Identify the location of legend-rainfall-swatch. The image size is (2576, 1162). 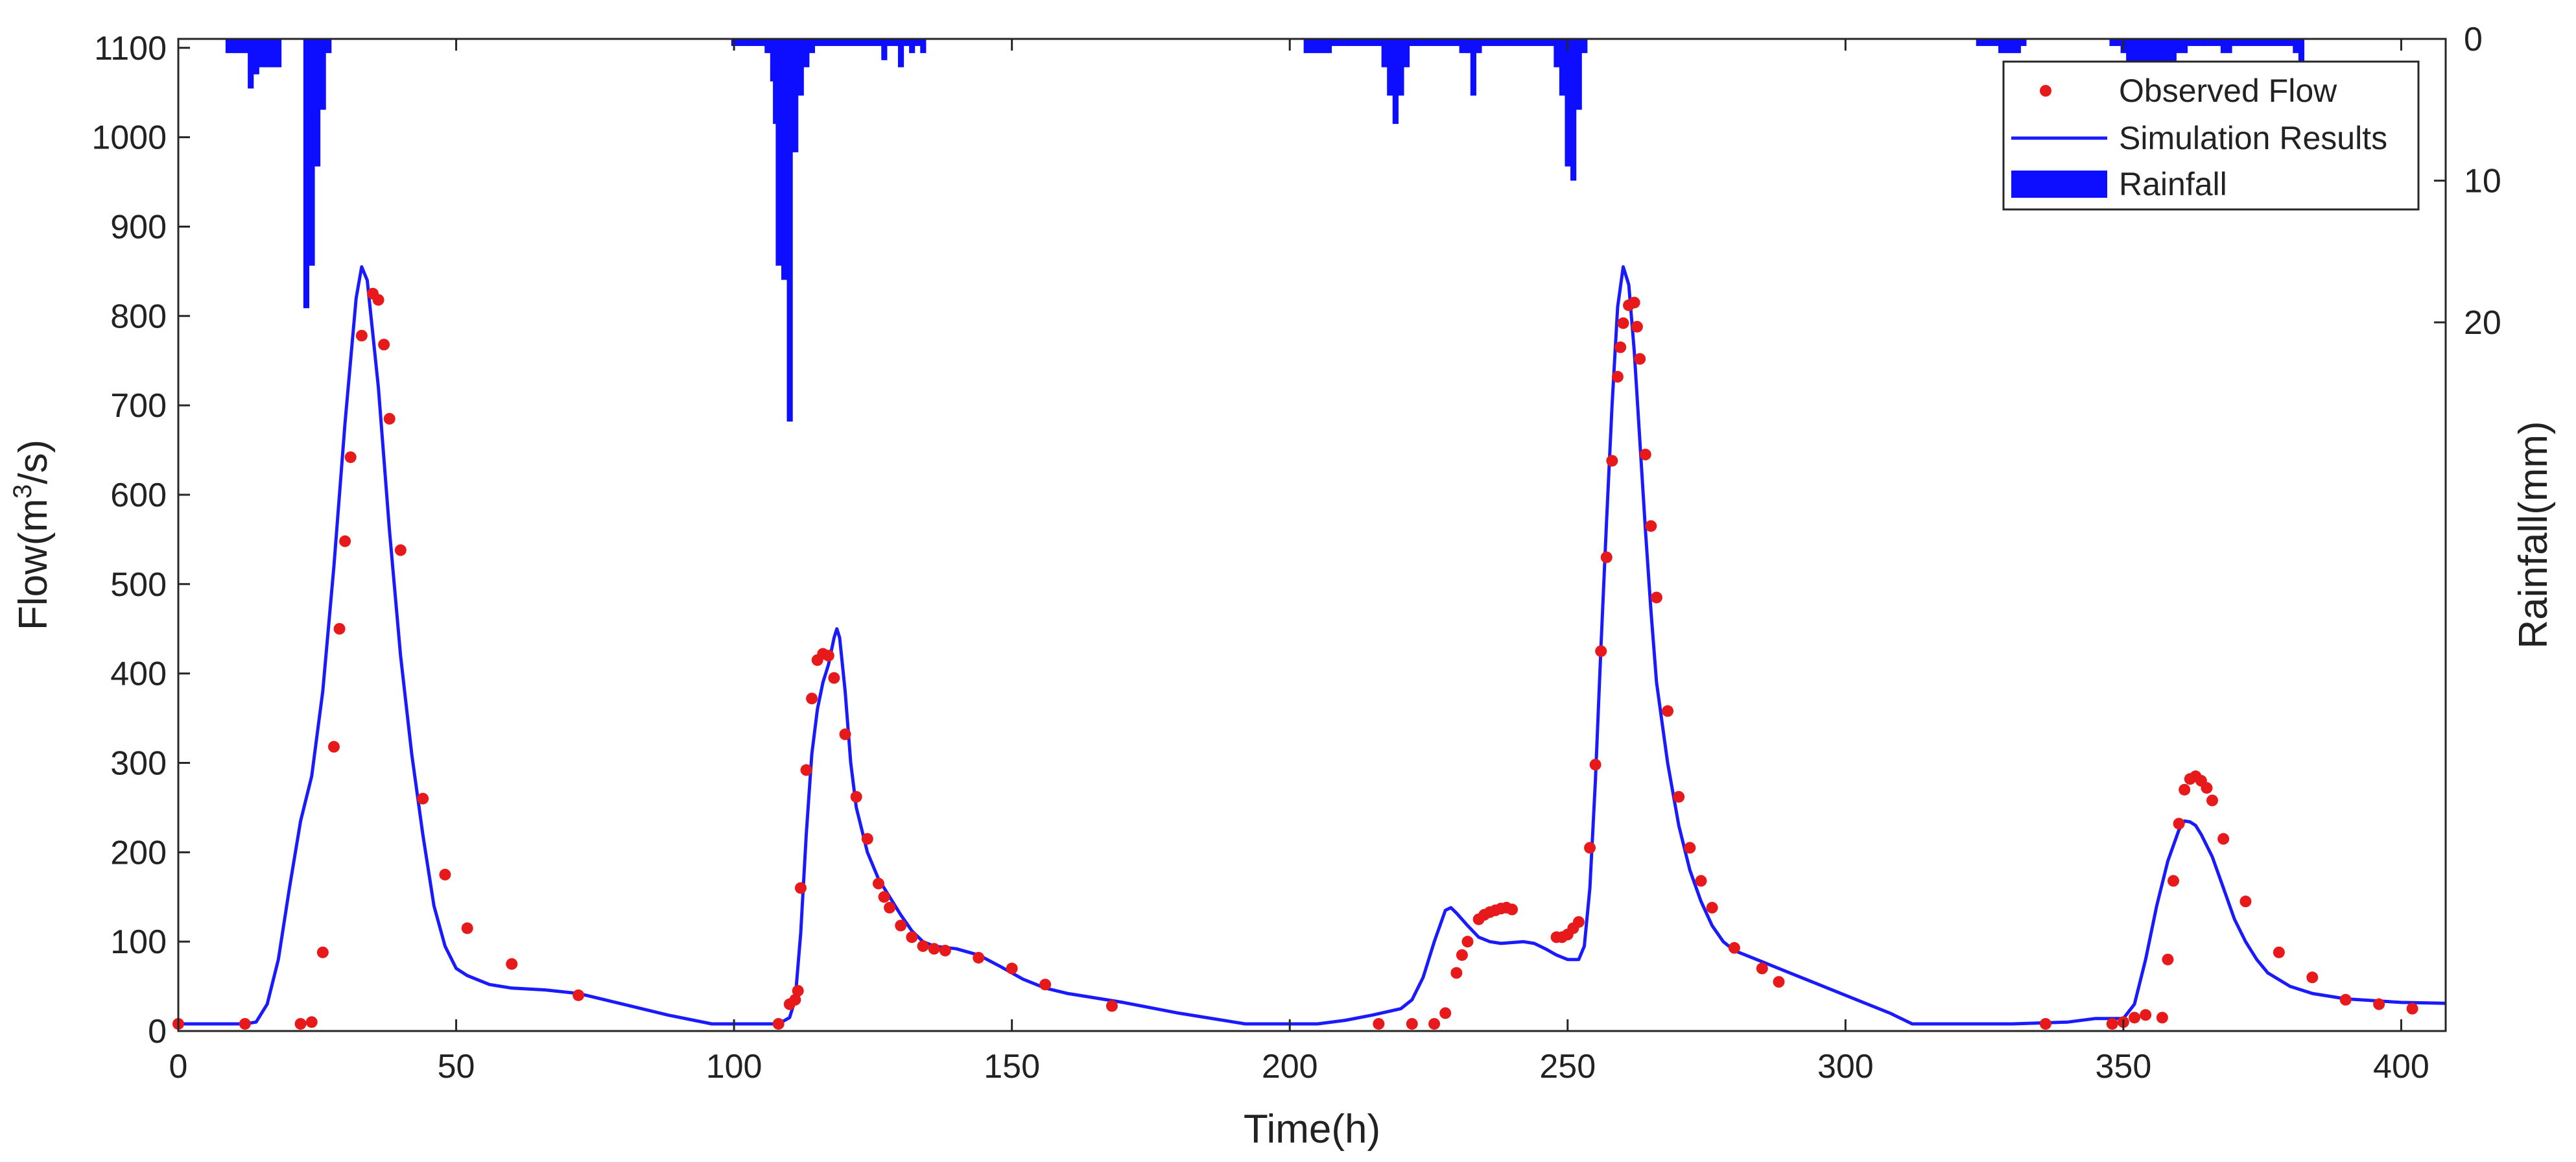
(2059, 184).